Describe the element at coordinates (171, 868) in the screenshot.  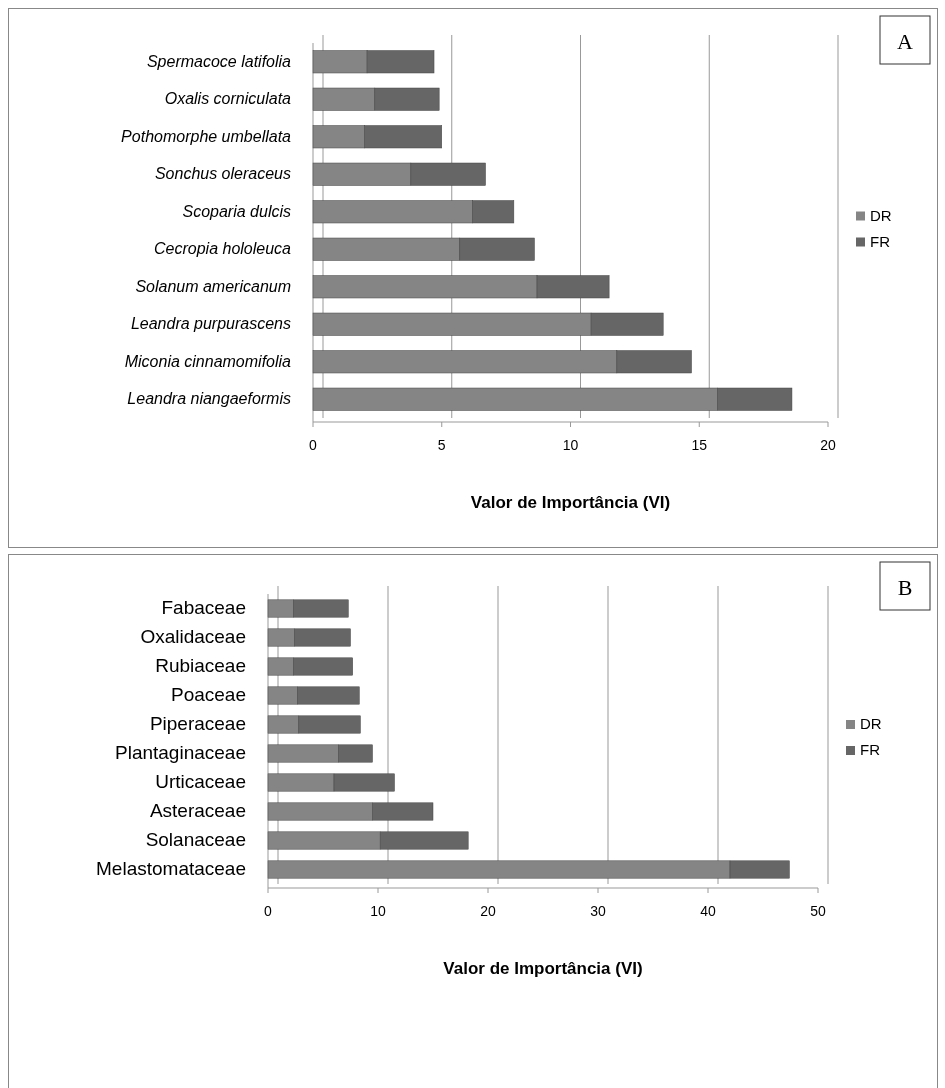
I see `y-tick-label: Melastomataceae` at that location.